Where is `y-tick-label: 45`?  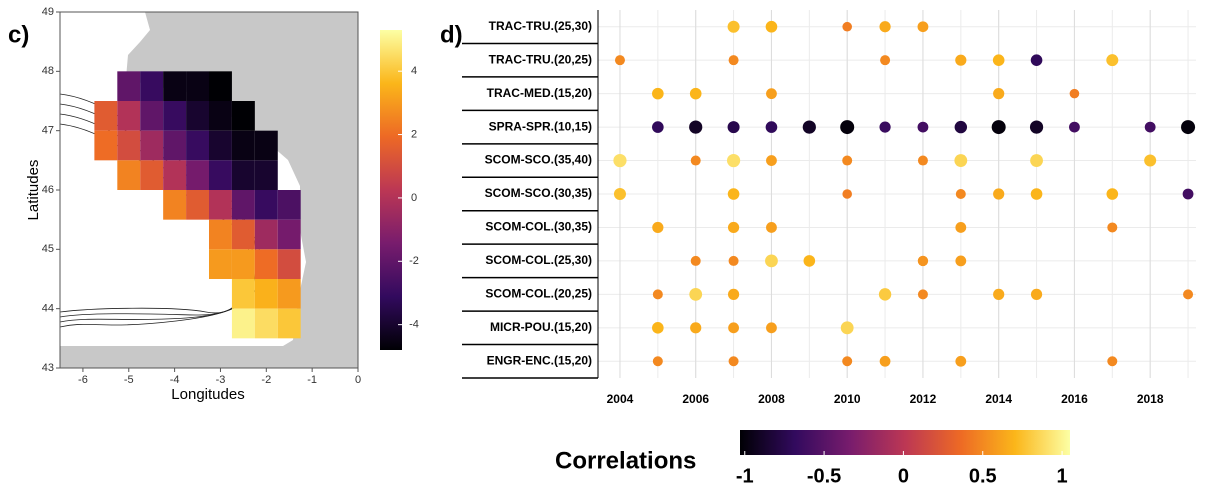
y-tick-label: 45 is located at coordinates (48, 249).